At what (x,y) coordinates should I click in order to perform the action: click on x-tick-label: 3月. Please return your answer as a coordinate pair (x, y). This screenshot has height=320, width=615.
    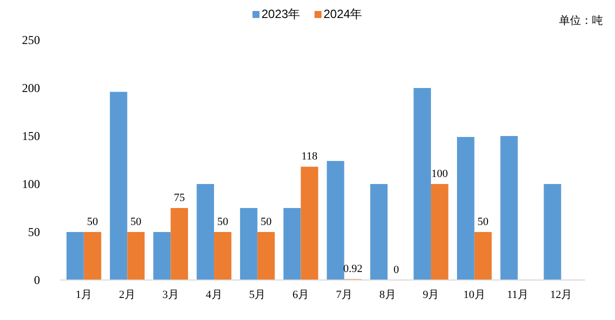
    Looking at the image, I should click on (170, 295).